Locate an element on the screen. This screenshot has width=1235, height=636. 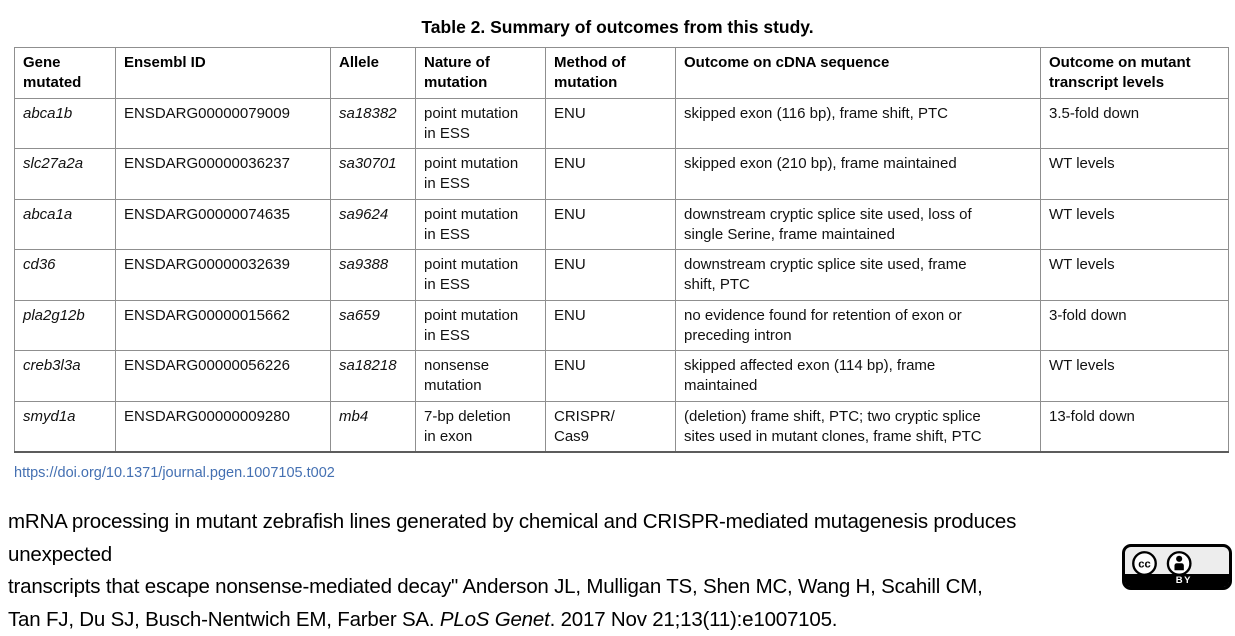
nature-cell: nonsense mutation is located at coordinates (480, 376).